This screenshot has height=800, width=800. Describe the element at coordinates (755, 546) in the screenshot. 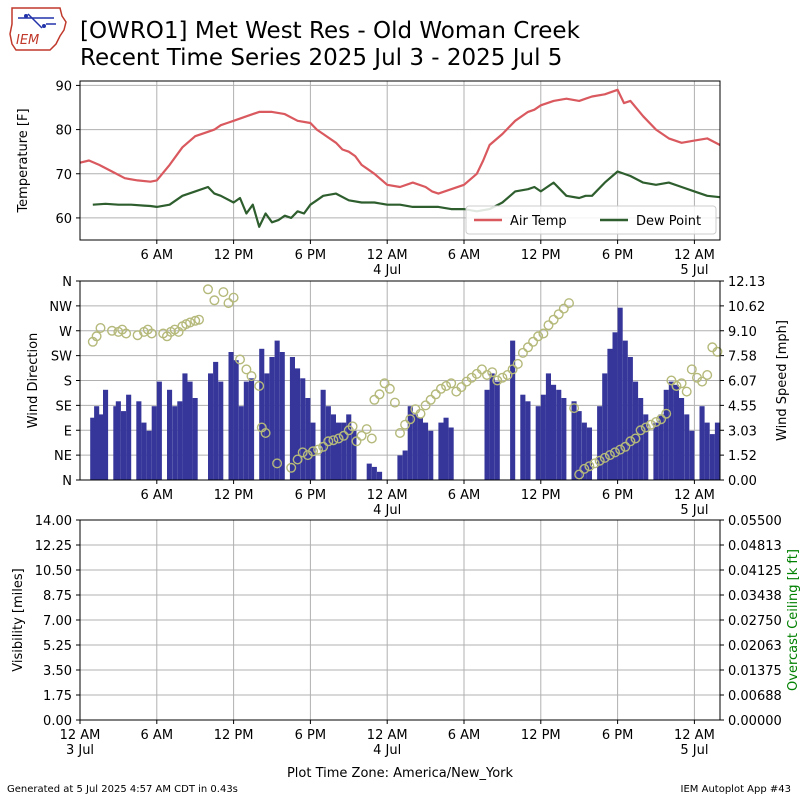

I see `ceiling-tick-label: 0.04813` at that location.